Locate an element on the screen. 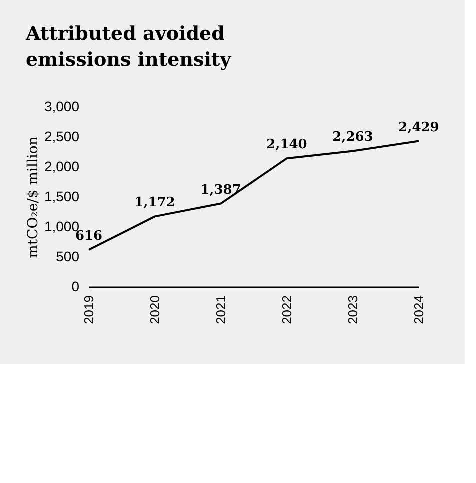 This screenshot has height=483, width=476. y-tick-label: 2,500 is located at coordinates (62, 136).